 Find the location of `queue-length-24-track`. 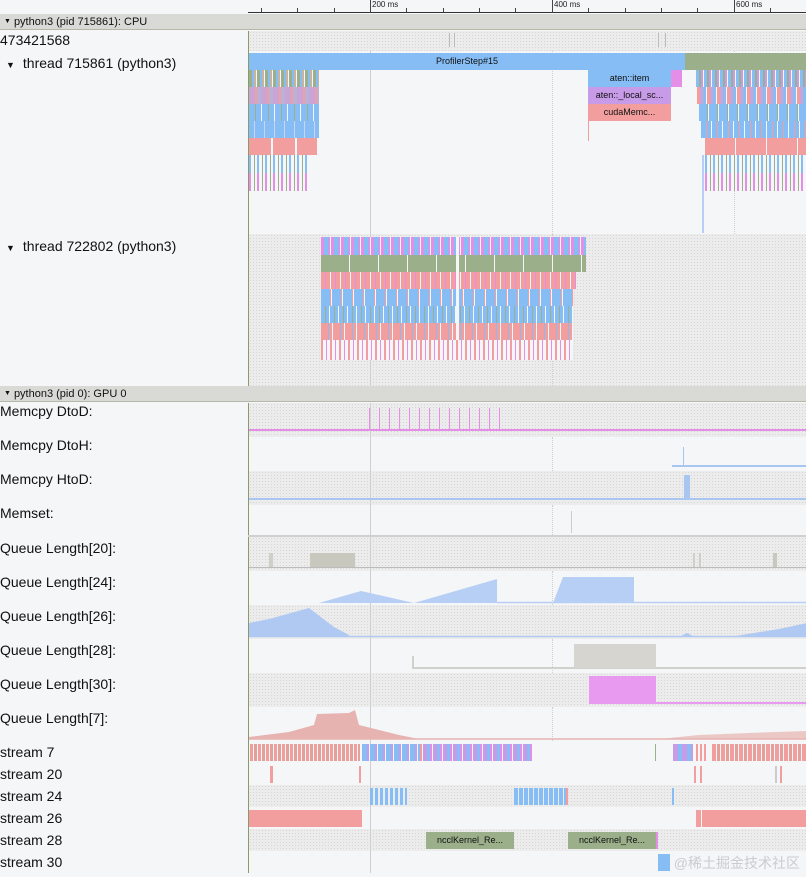

queue-length-24-track is located at coordinates (527, 588).